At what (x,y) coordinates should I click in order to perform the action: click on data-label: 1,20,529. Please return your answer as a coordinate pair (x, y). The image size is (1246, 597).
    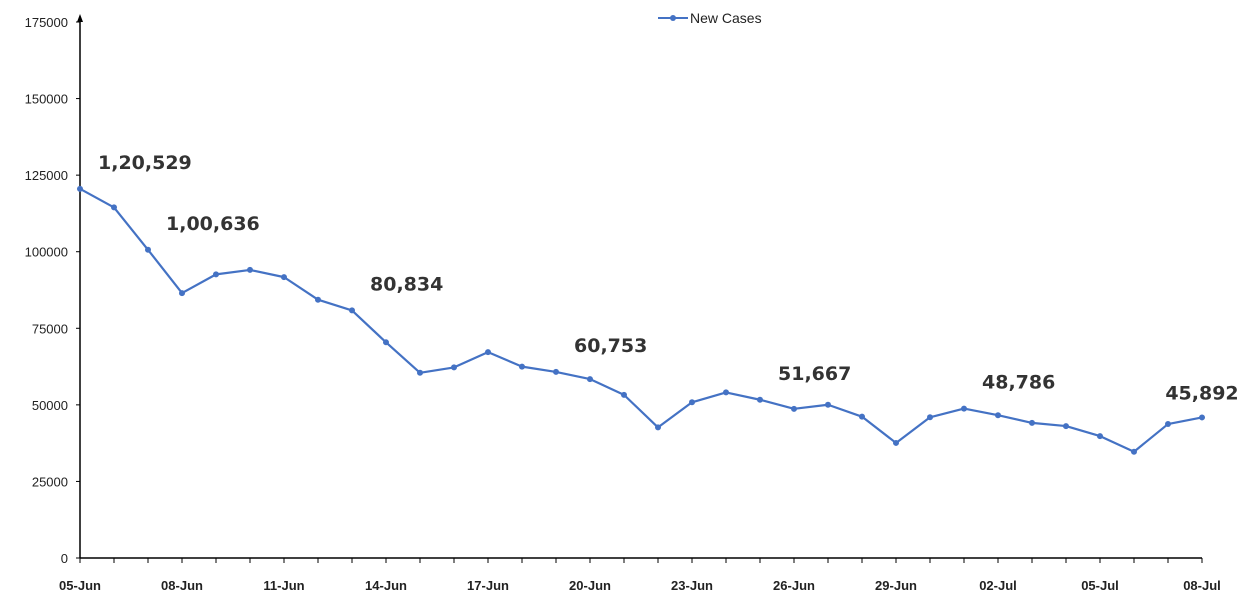
    Looking at the image, I should click on (145, 163).